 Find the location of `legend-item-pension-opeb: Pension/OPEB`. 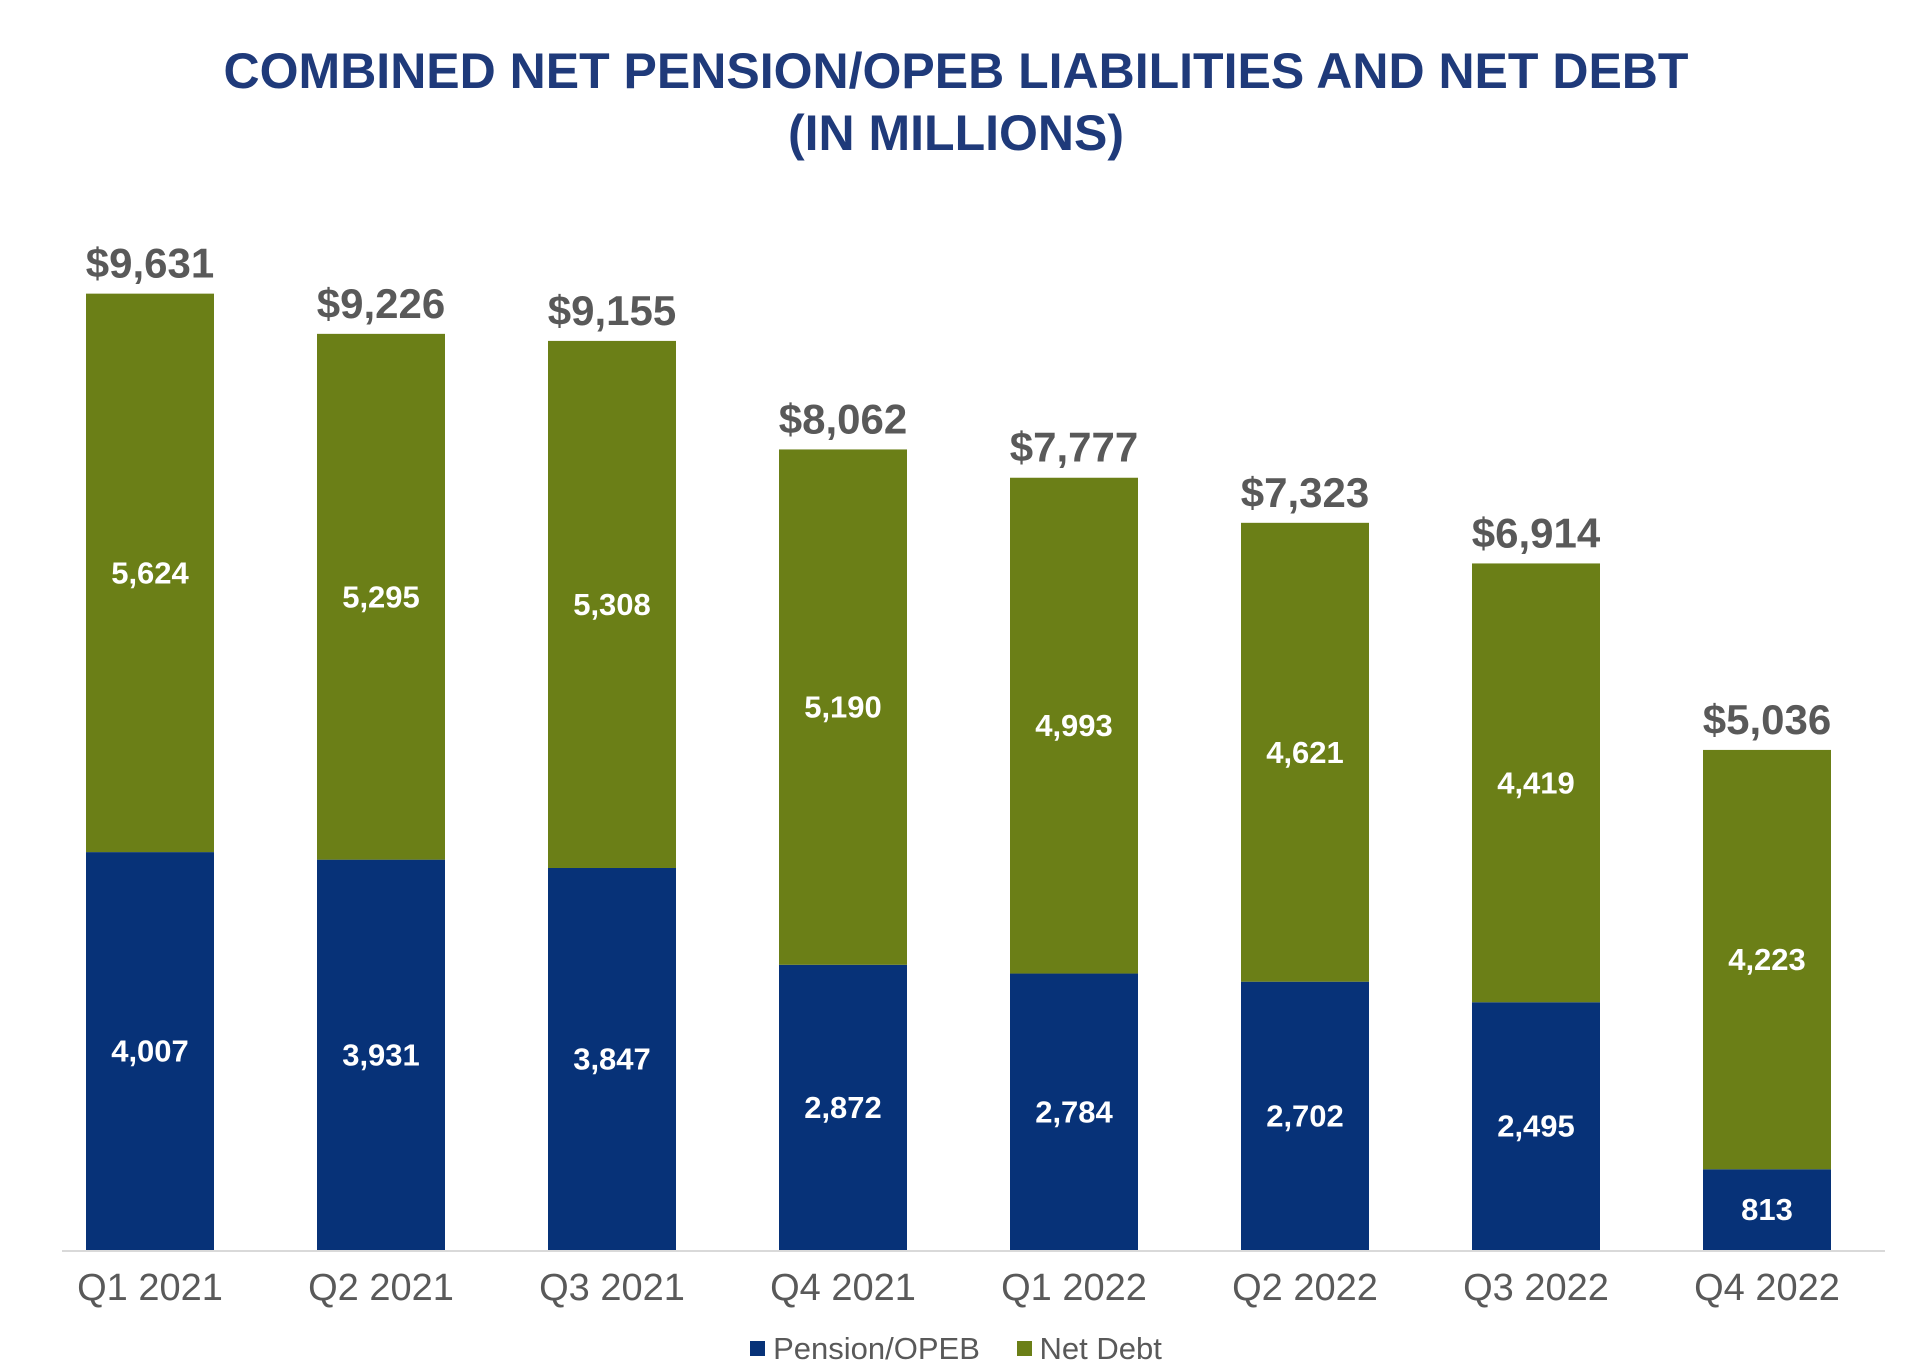

legend-item-pension-opeb: Pension/OPEB is located at coordinates (865, 1347).